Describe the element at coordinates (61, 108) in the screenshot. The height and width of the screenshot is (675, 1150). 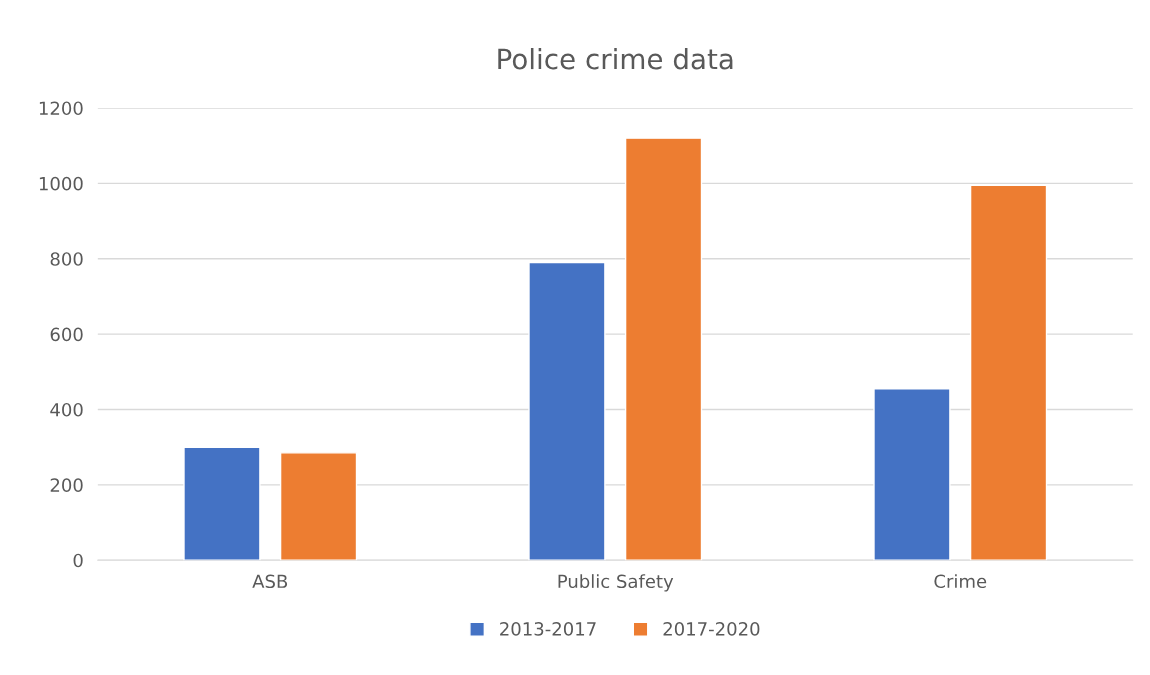
I see `y-tick-label: 1200` at that location.